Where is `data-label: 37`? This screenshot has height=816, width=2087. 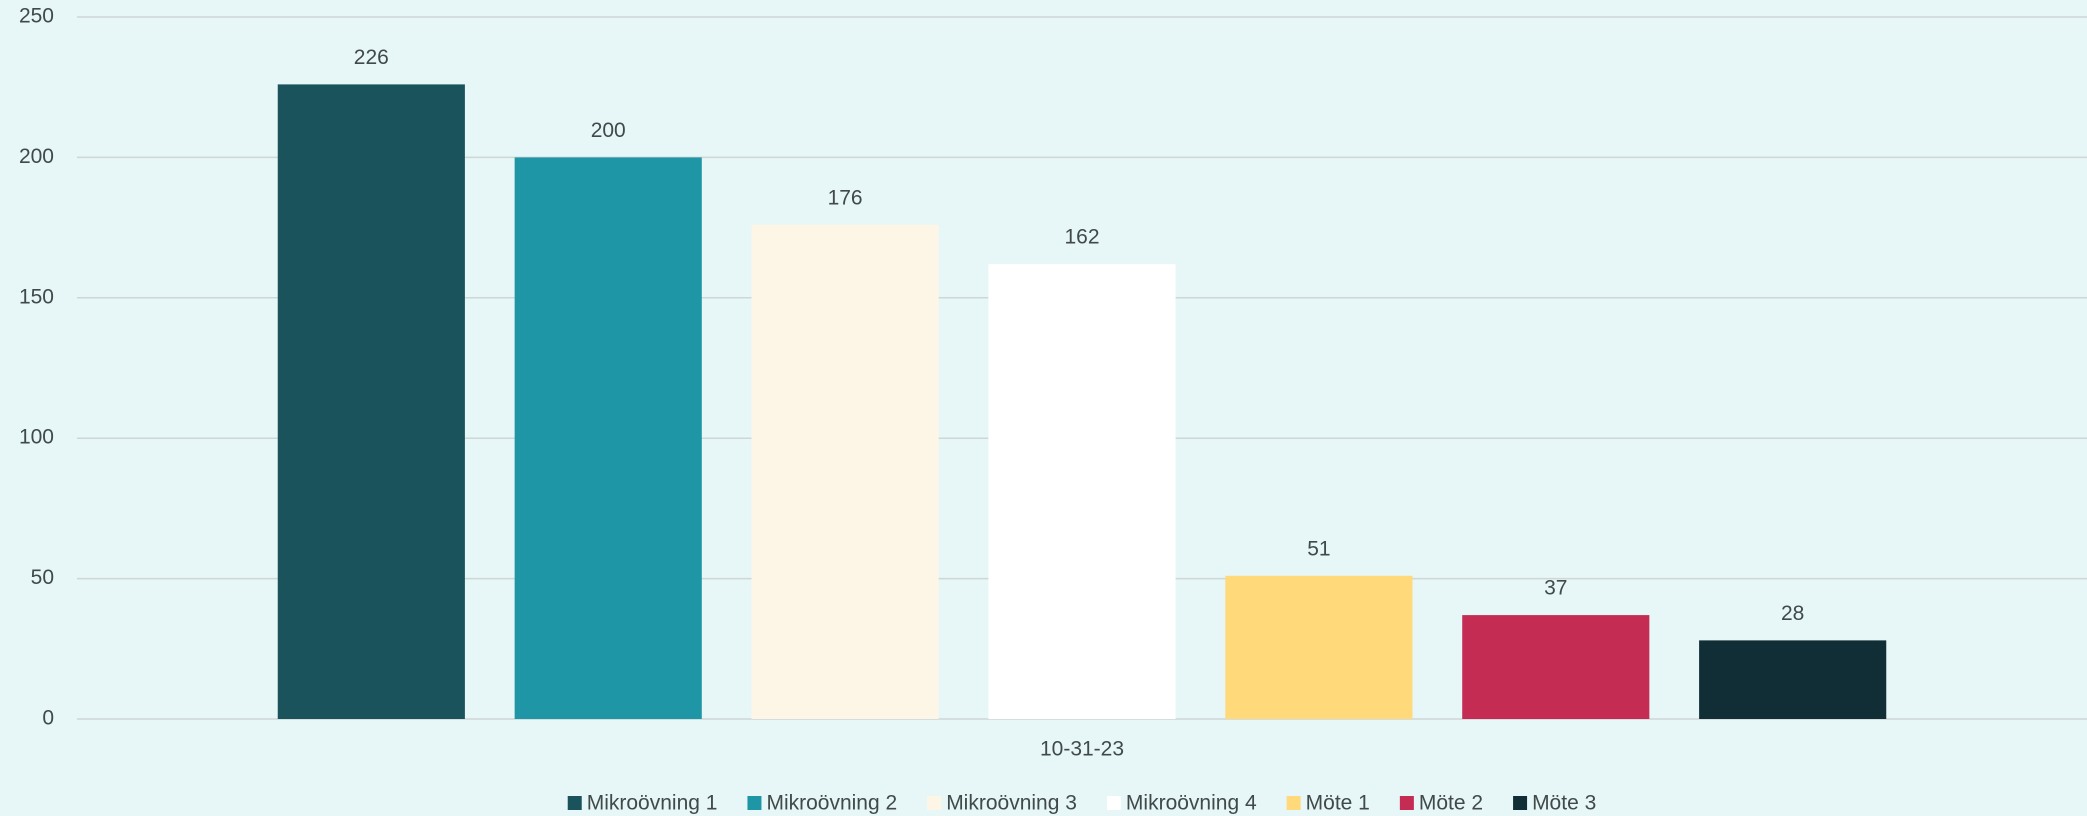
data-label: 37 is located at coordinates (1555, 588).